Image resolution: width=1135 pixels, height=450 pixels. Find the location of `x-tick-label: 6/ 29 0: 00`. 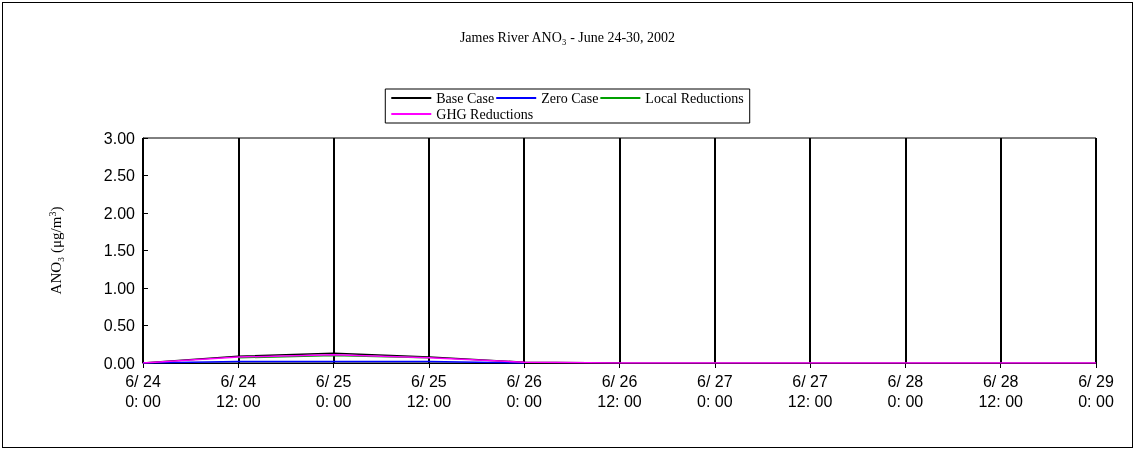

x-tick-label: 6/ 29 0: 00 is located at coordinates (1096, 391).